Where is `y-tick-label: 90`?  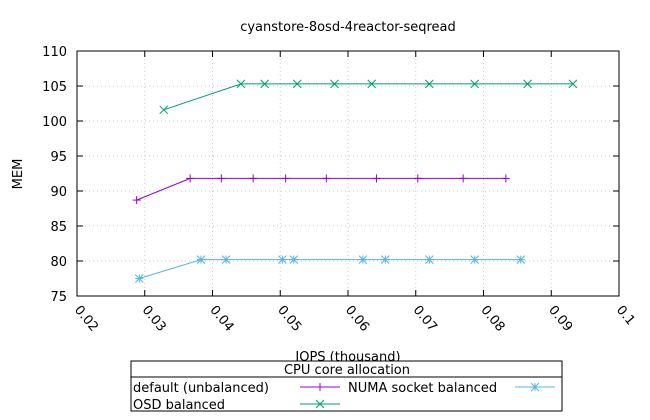
y-tick-label: 90 is located at coordinates (58, 192).